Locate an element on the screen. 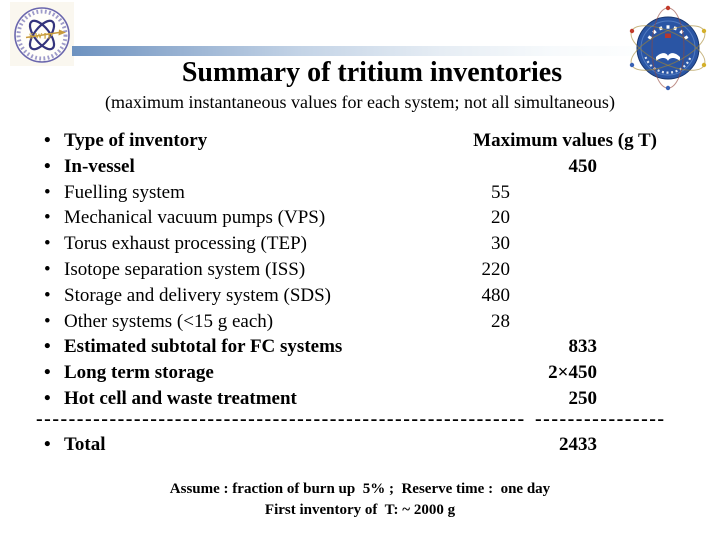 Image resolution: width=720 pixels, height=540 pixels. row-label: Storage and delivery system (SDS) is located at coordinates (198, 295).